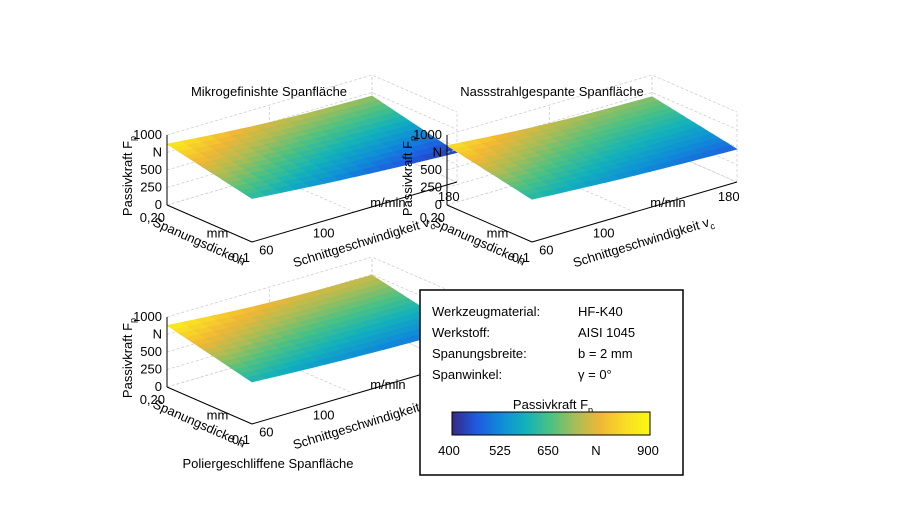  Describe the element at coordinates (461, 332) in the screenshot. I see `info-label: Werkstoff:` at that location.